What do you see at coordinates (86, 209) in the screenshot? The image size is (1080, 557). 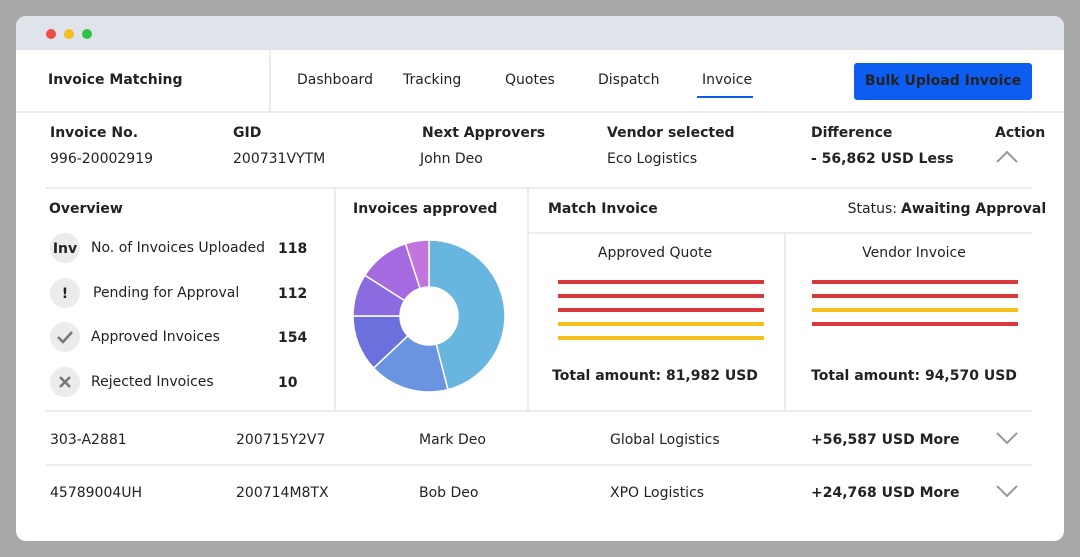 I see `panel-title: Overview` at bounding box center [86, 209].